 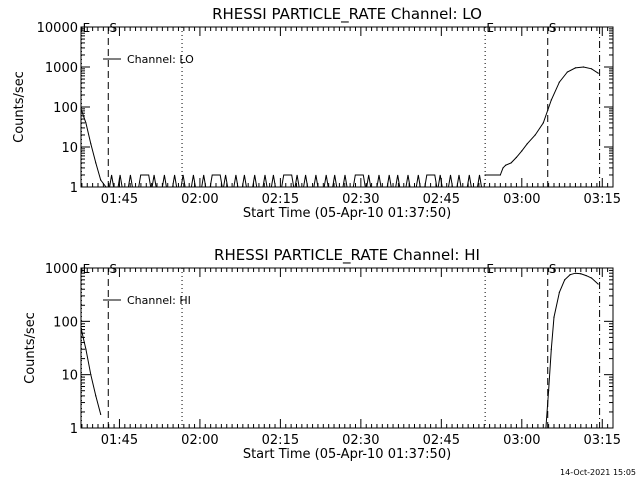 I want to click on legend-label: Channel: HI, so click(x=159, y=300).